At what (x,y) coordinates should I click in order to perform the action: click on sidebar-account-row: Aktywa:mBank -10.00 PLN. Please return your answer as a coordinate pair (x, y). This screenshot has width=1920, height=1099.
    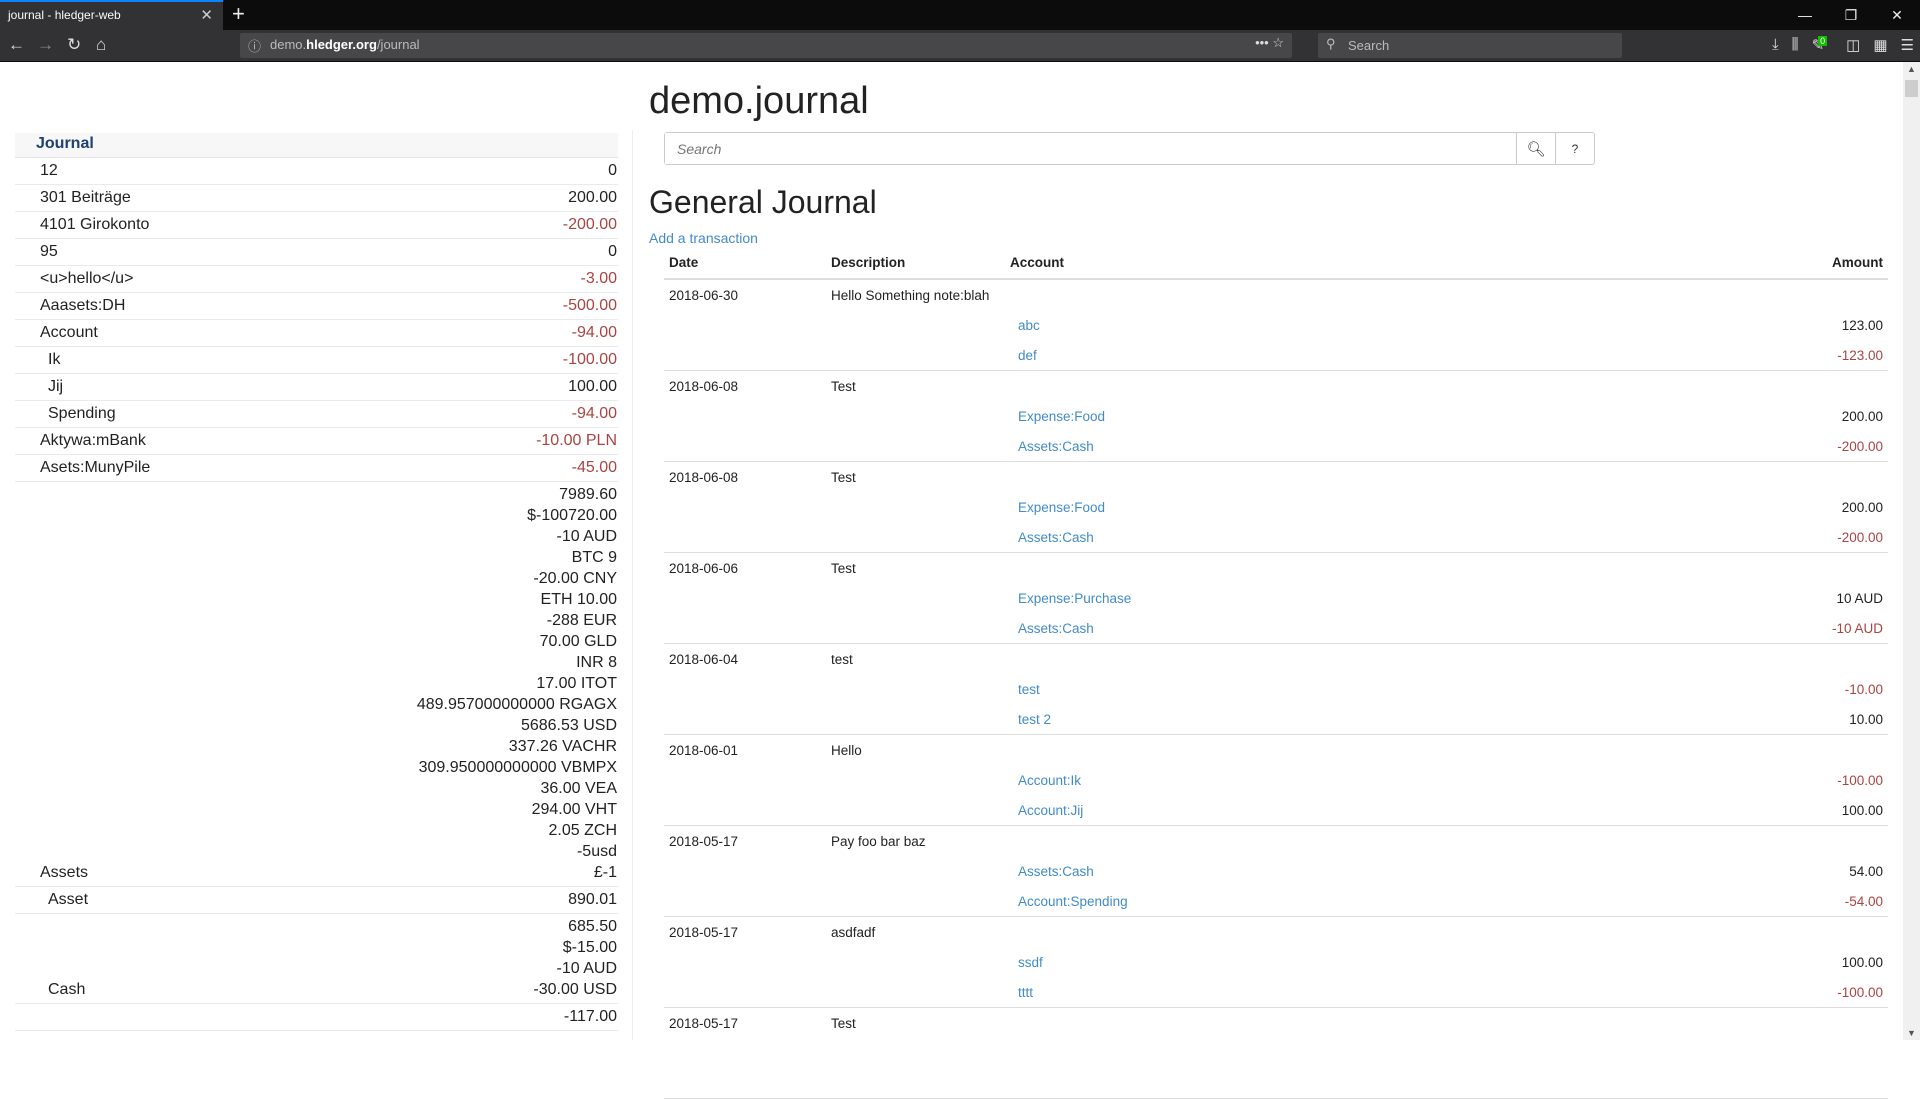
    Looking at the image, I should click on (316, 441).